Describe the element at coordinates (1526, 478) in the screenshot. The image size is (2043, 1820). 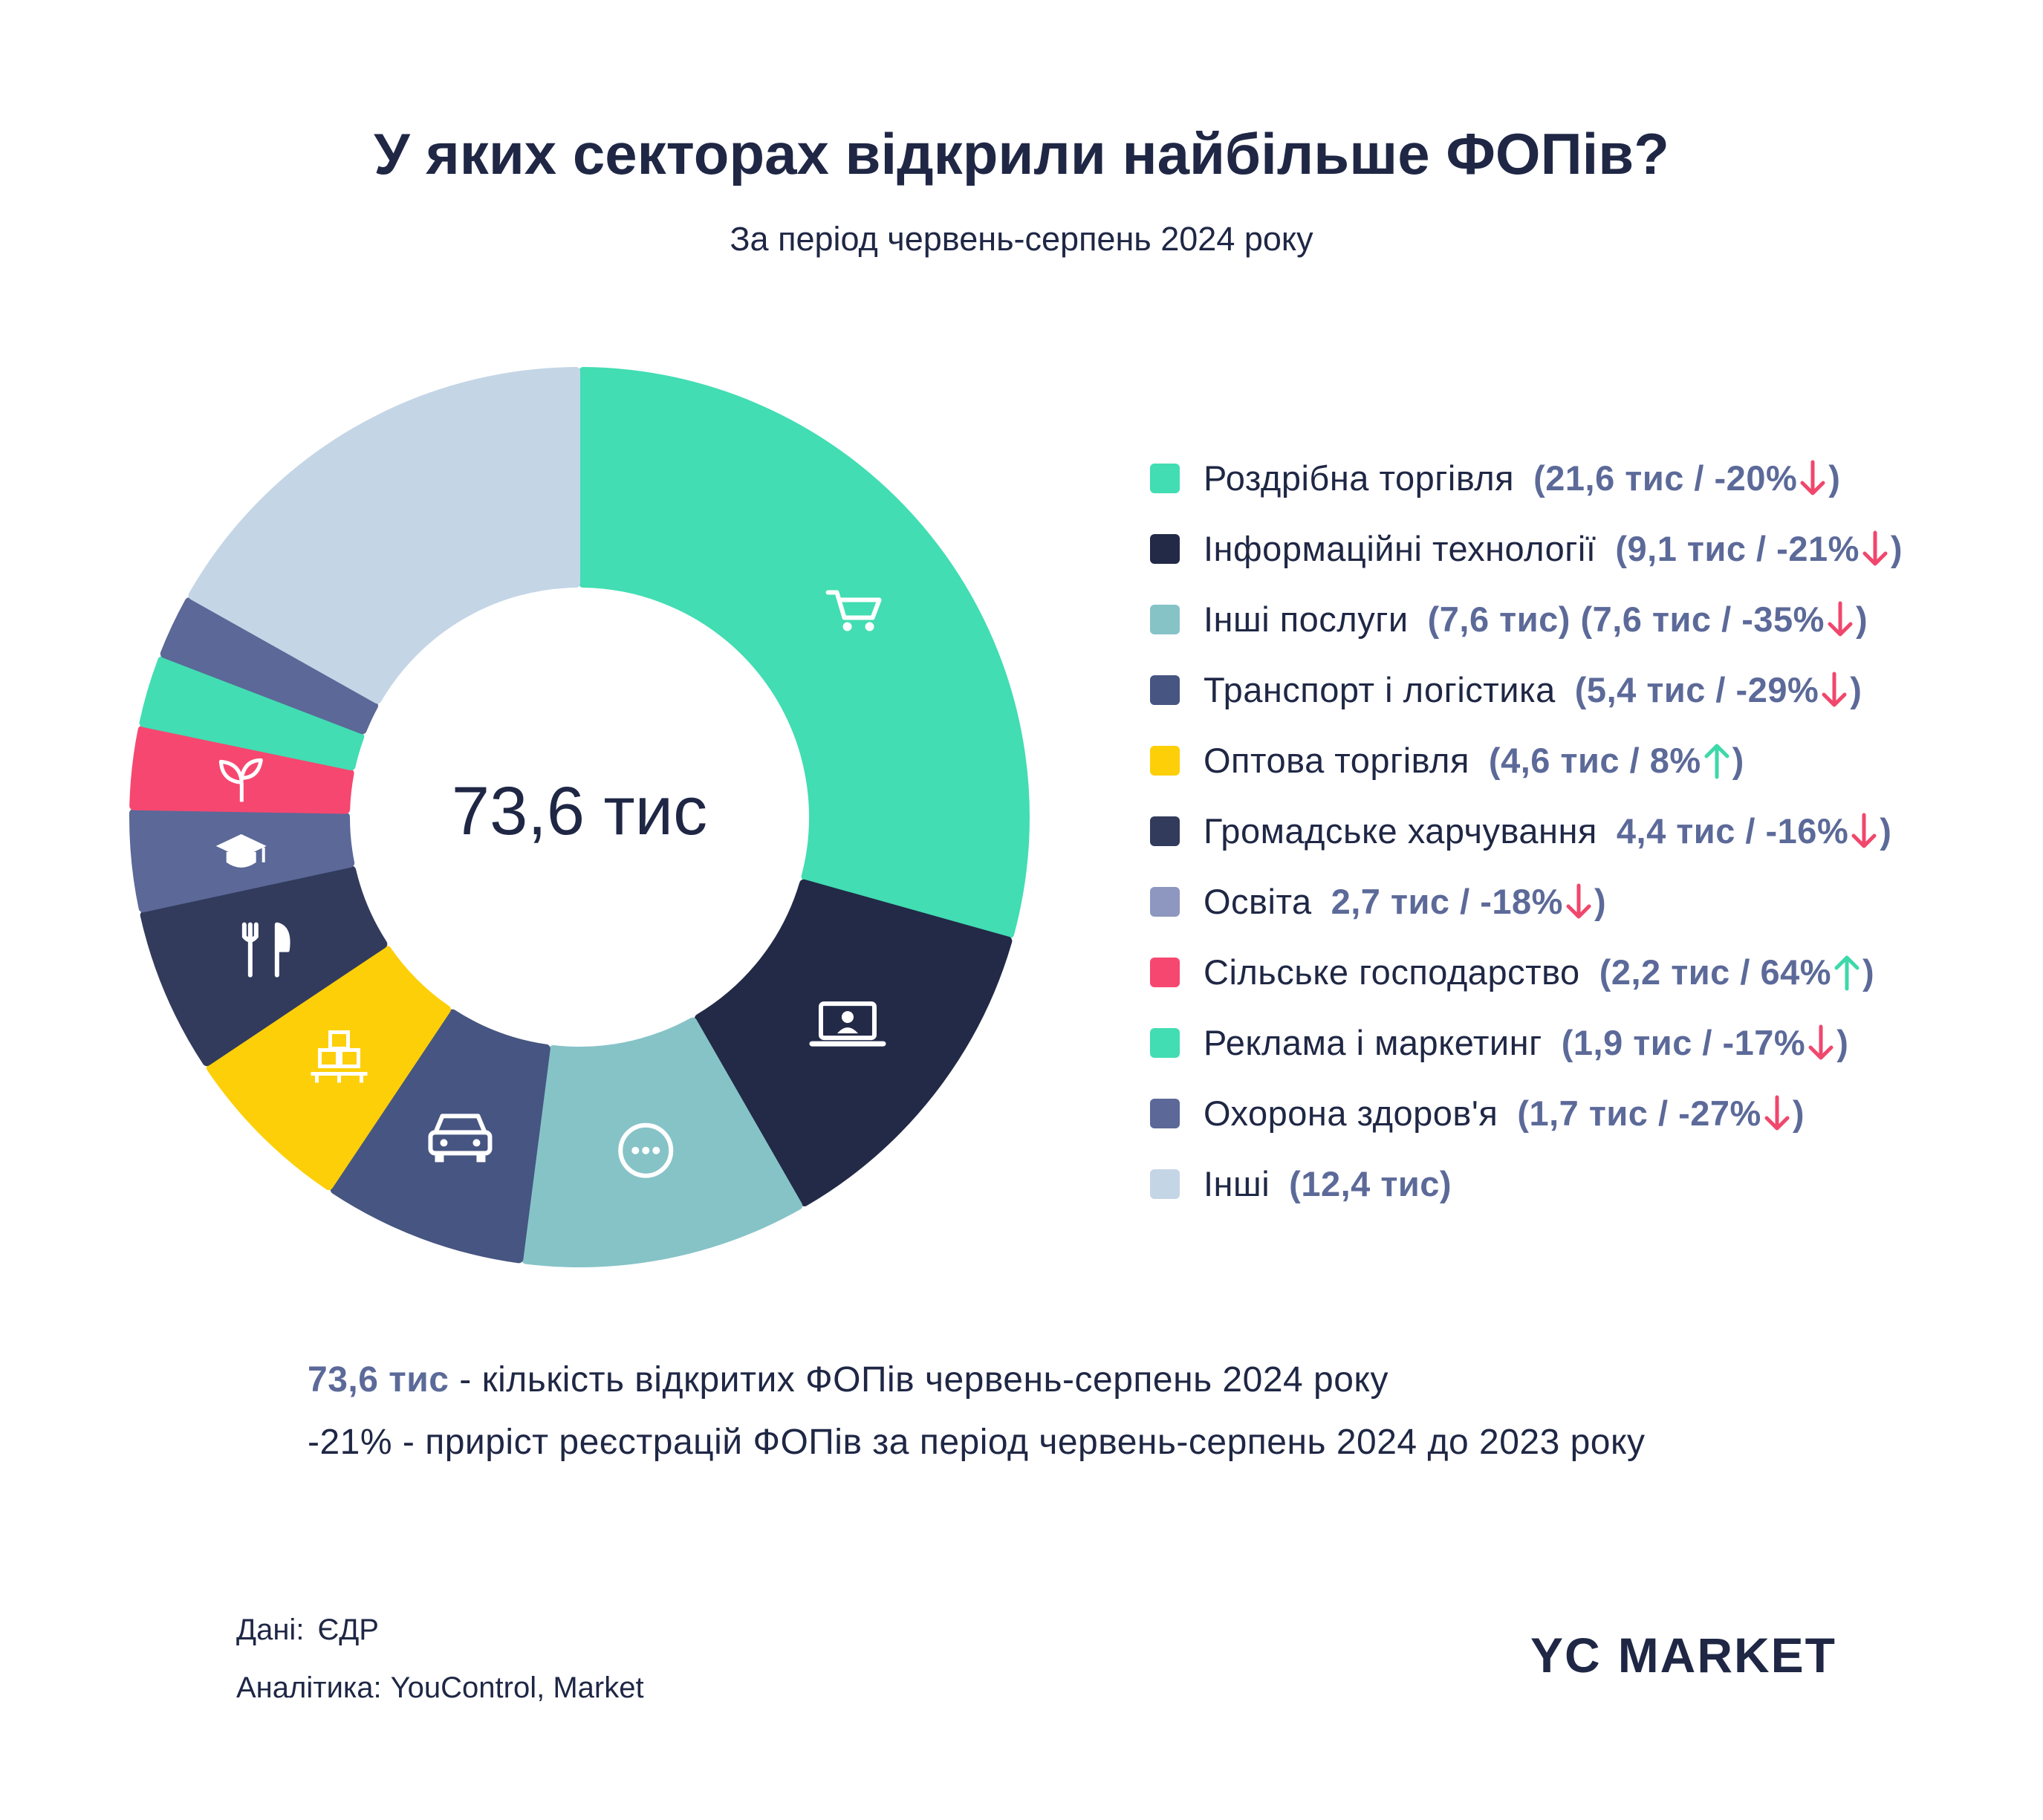
I see `legend-item: Роздрібна торгівля (21,6 тис / -20%)` at that location.